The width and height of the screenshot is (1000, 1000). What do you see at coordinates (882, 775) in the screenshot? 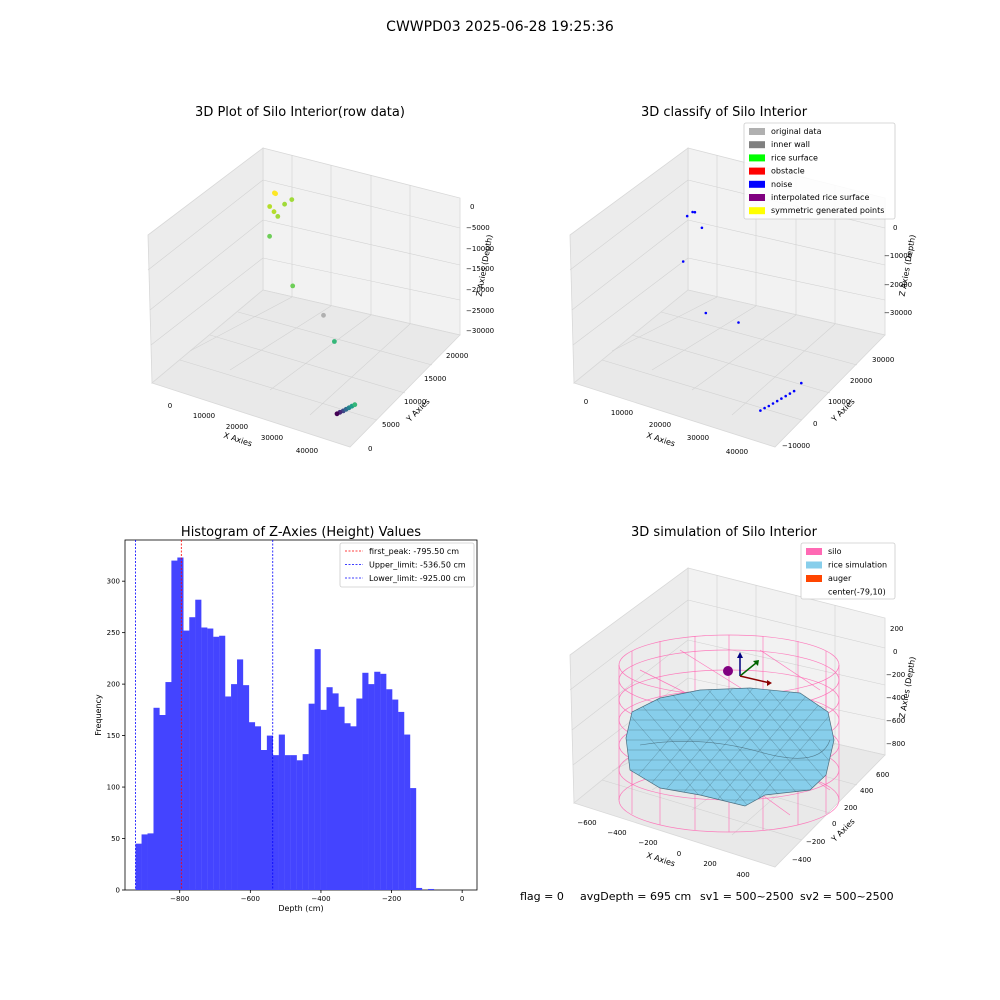
I see `y-tick: 600` at bounding box center [882, 775].